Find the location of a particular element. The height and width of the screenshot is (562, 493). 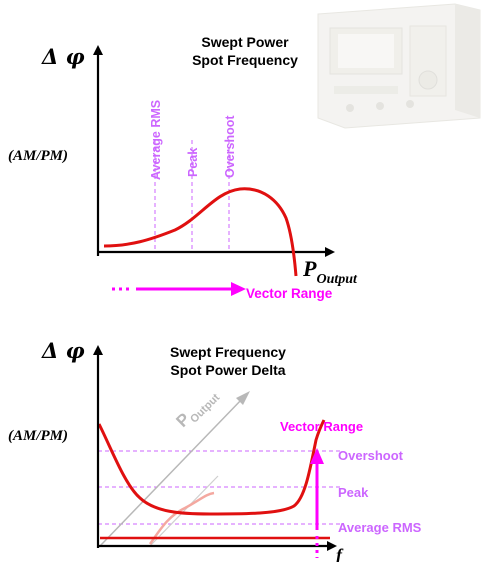

bottom-vector-range-label: Vector Range is located at coordinates (321, 426).